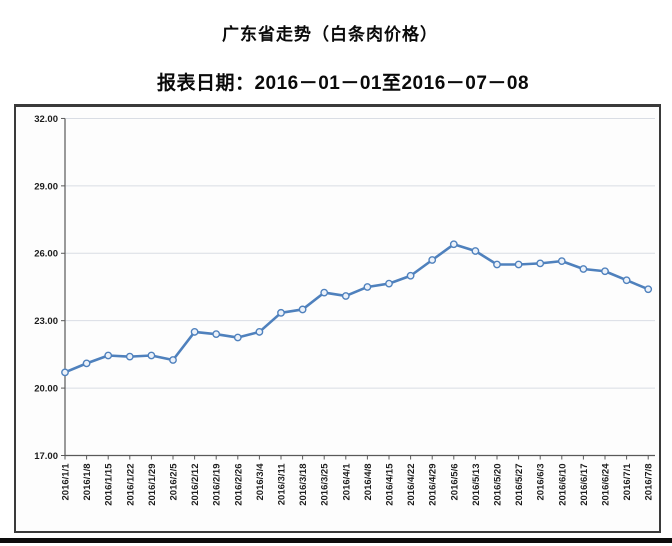 The height and width of the screenshot is (546, 672). What do you see at coordinates (498, 485) in the screenshot?
I see `x-tick-label: 2016/5/20` at bounding box center [498, 485].